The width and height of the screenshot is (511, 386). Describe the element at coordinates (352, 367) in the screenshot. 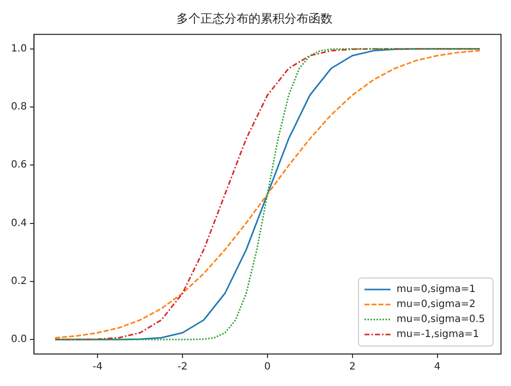

I see `x-tick-label: 2` at that location.